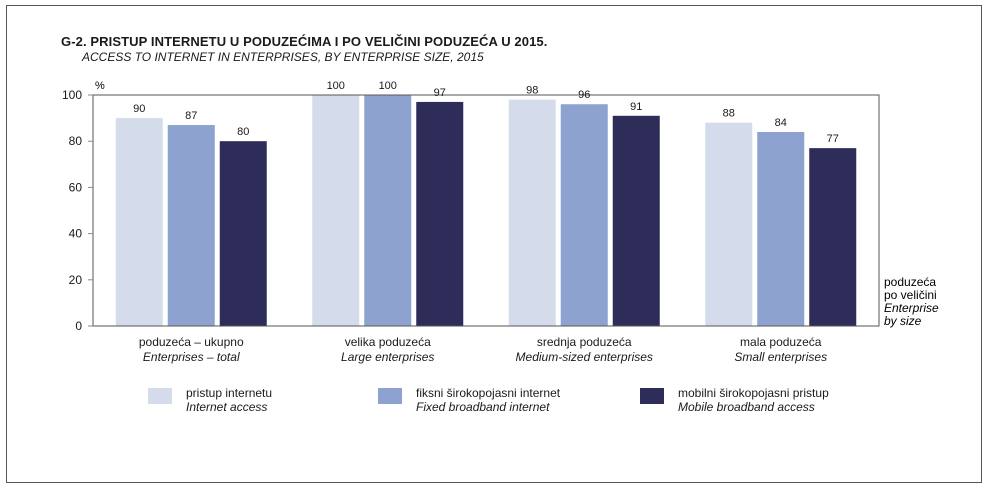 This screenshot has height=488, width=990. I want to click on bar-value-label: 98, so click(532, 91).